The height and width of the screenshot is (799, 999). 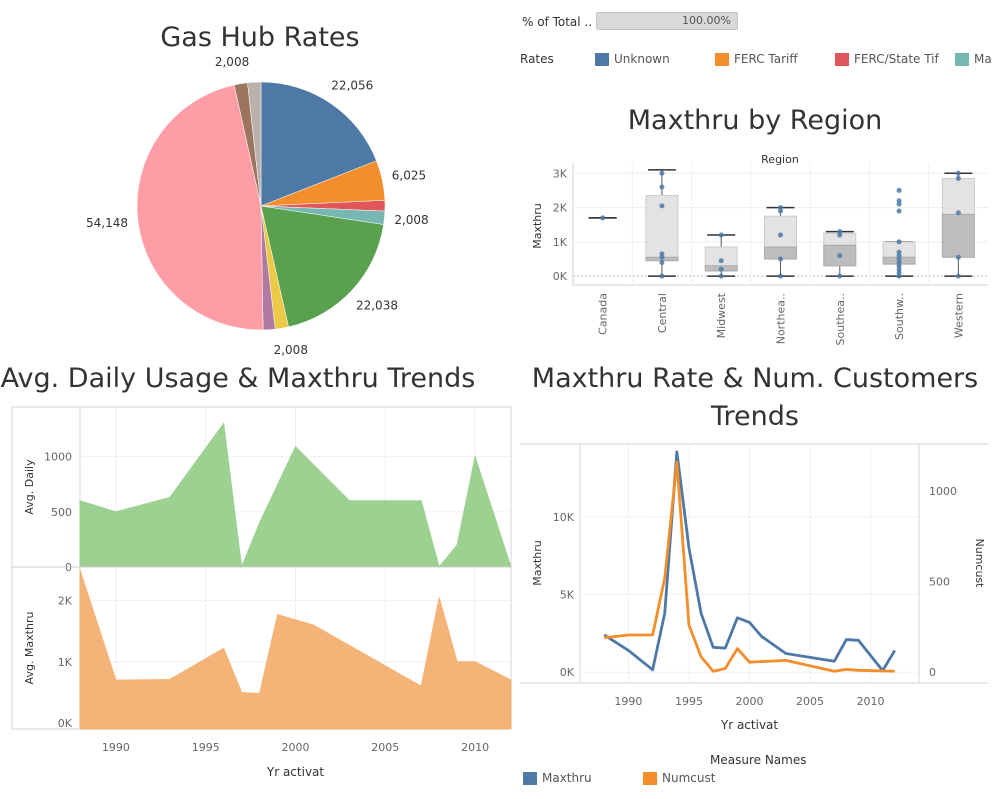 What do you see at coordinates (896, 59) in the screenshot?
I see `legend-label: FERC/State Tif` at bounding box center [896, 59].